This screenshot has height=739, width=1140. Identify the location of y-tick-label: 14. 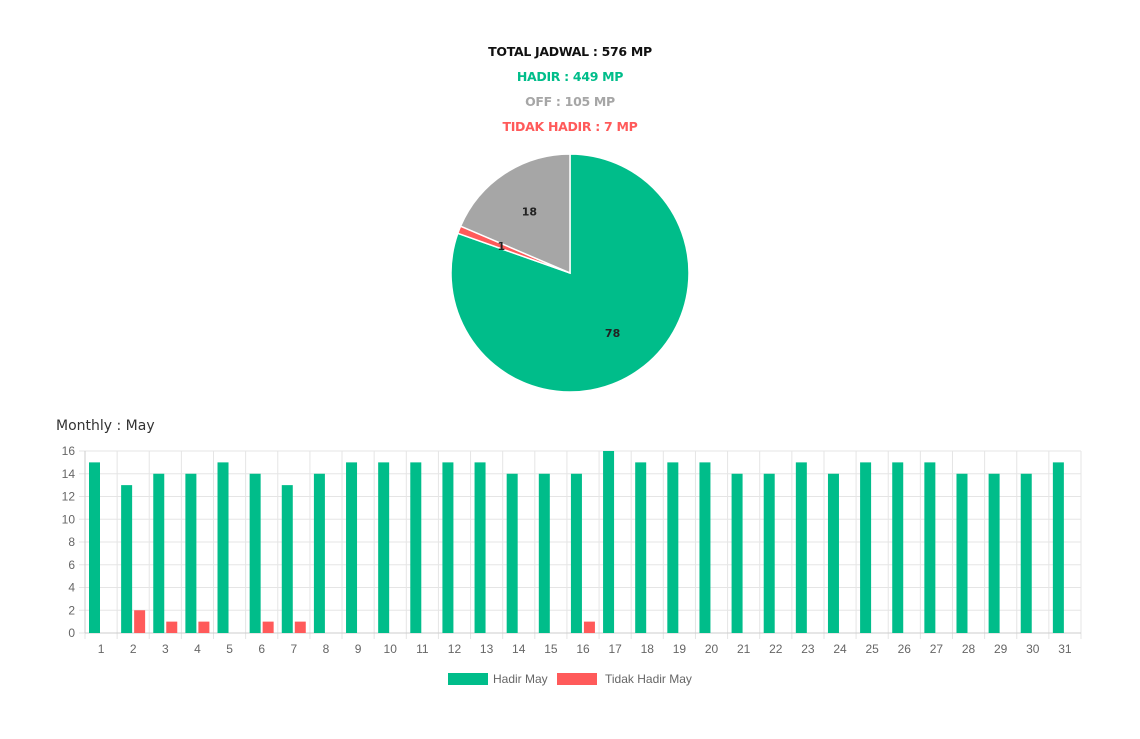
(69, 474).